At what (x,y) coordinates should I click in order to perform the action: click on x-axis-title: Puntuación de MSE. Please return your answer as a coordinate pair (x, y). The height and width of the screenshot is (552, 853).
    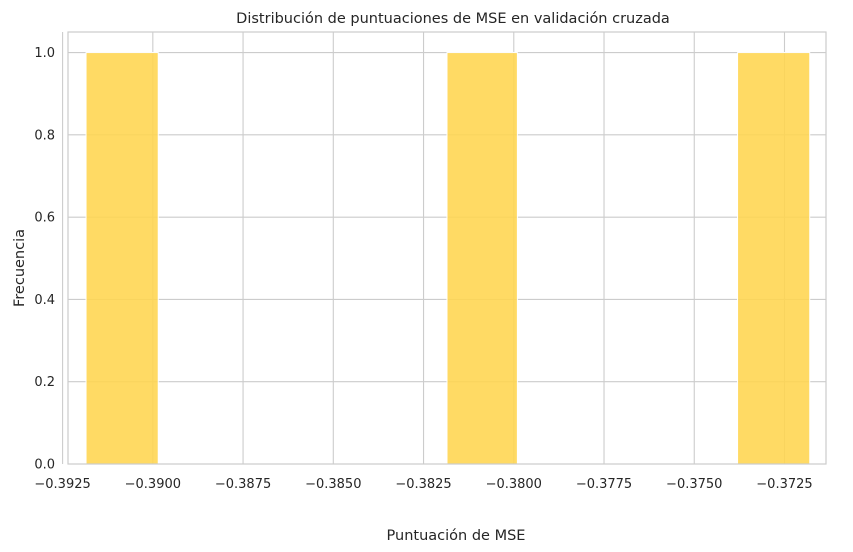
    Looking at the image, I should click on (456, 536).